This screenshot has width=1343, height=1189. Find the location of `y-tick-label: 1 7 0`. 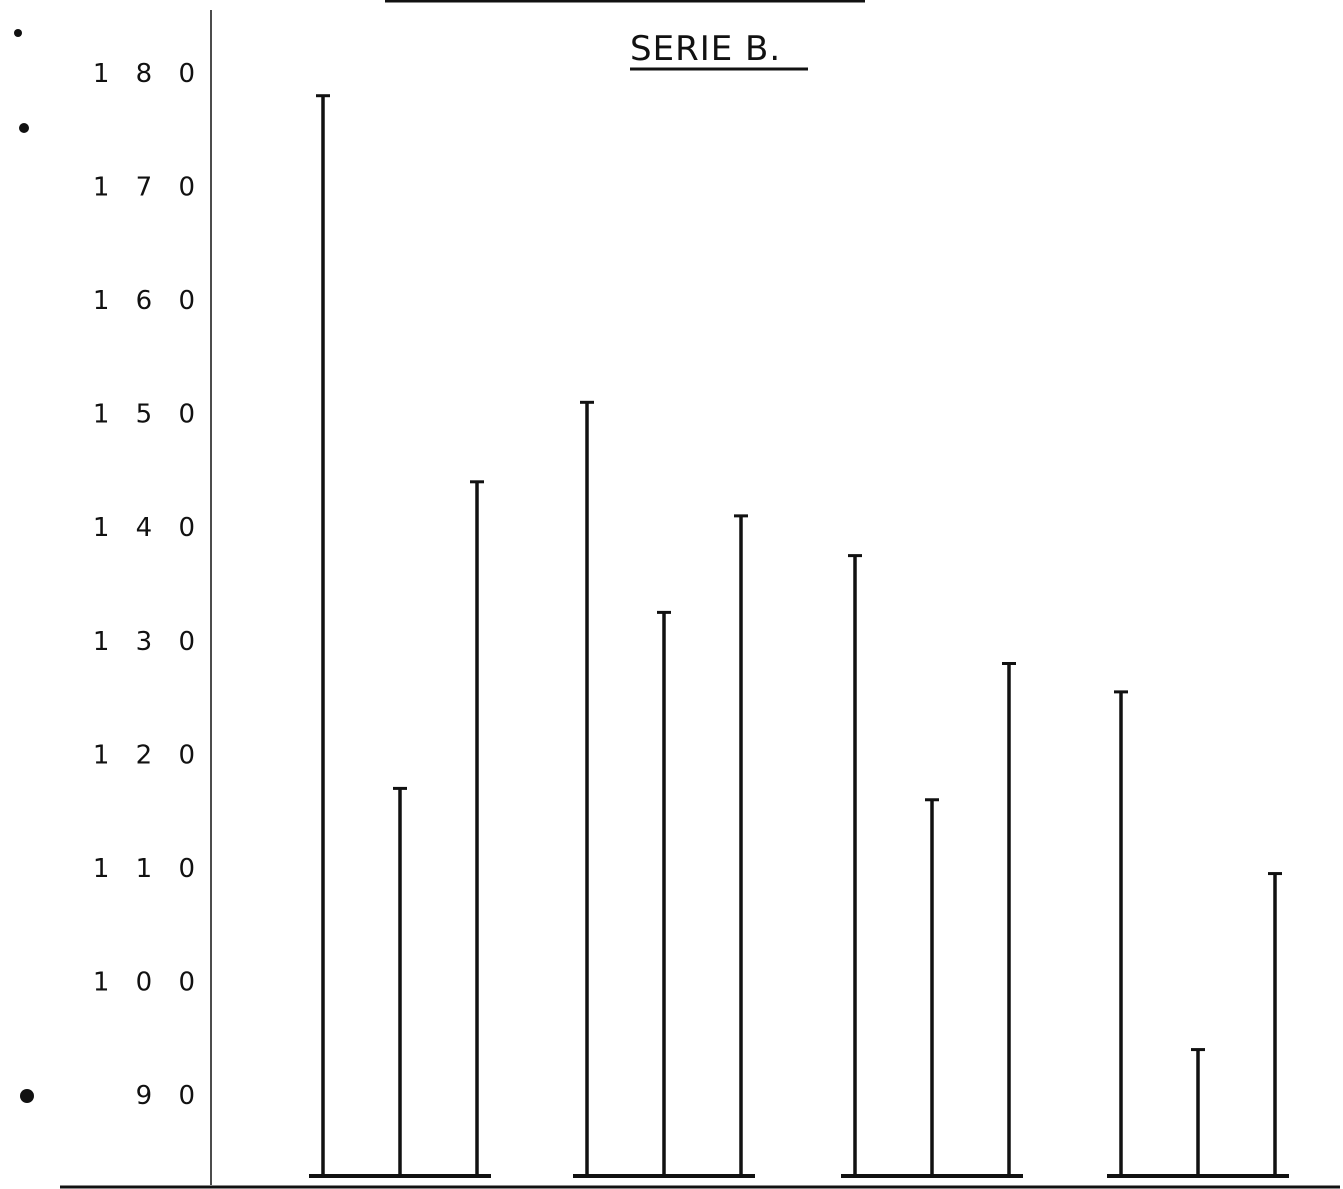

y-tick-label: 1 7 0 is located at coordinates (148, 188).